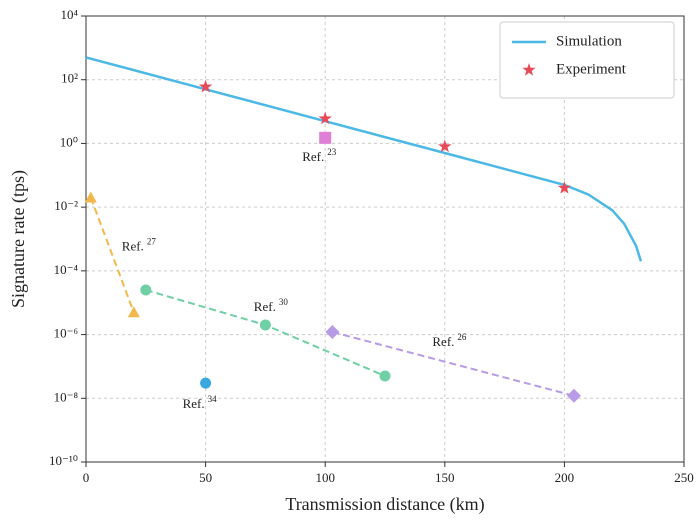 This screenshot has width=700, height=521. Describe the element at coordinates (445, 477) in the screenshot. I see `x-tick-label: 150` at that location.